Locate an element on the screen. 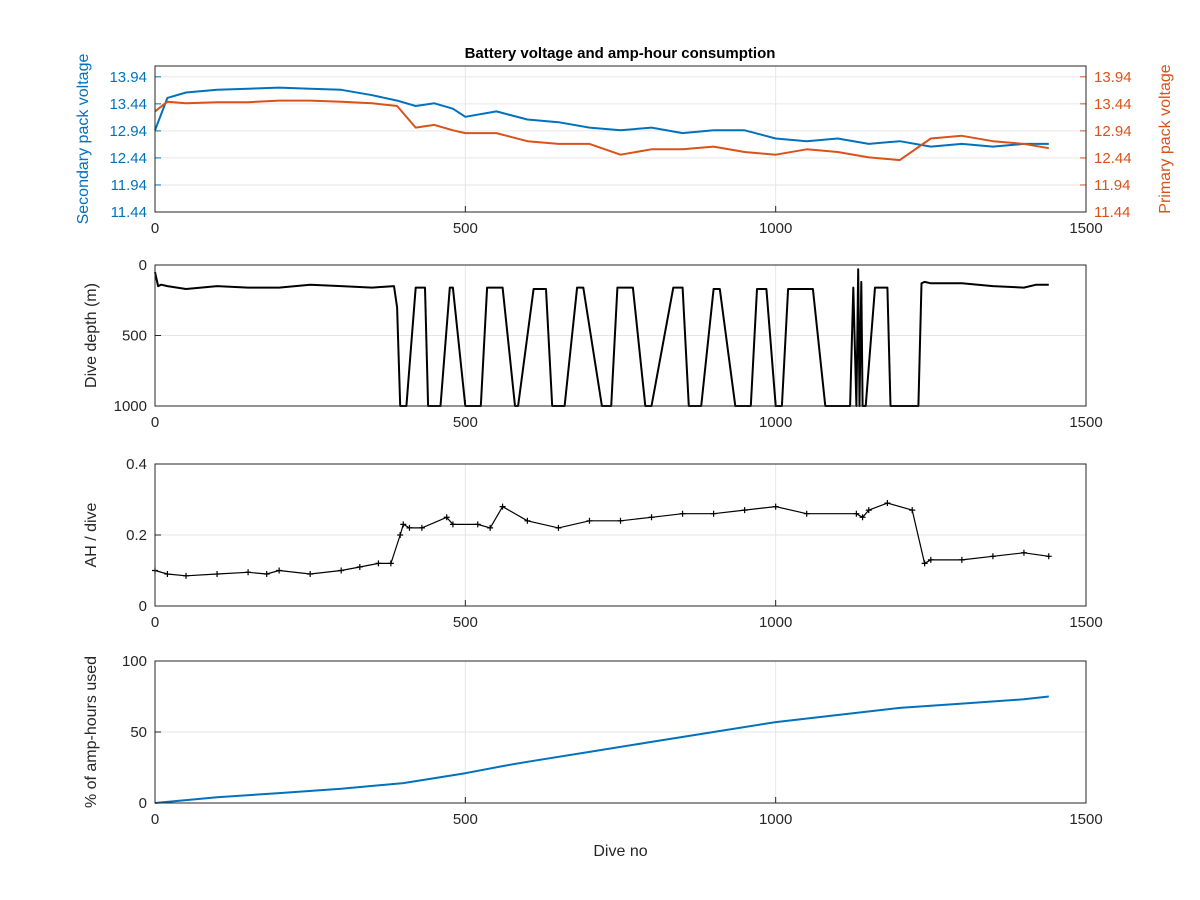 The image size is (1200, 900). panel2-y-tick-label: 1000 is located at coordinates (130, 406).